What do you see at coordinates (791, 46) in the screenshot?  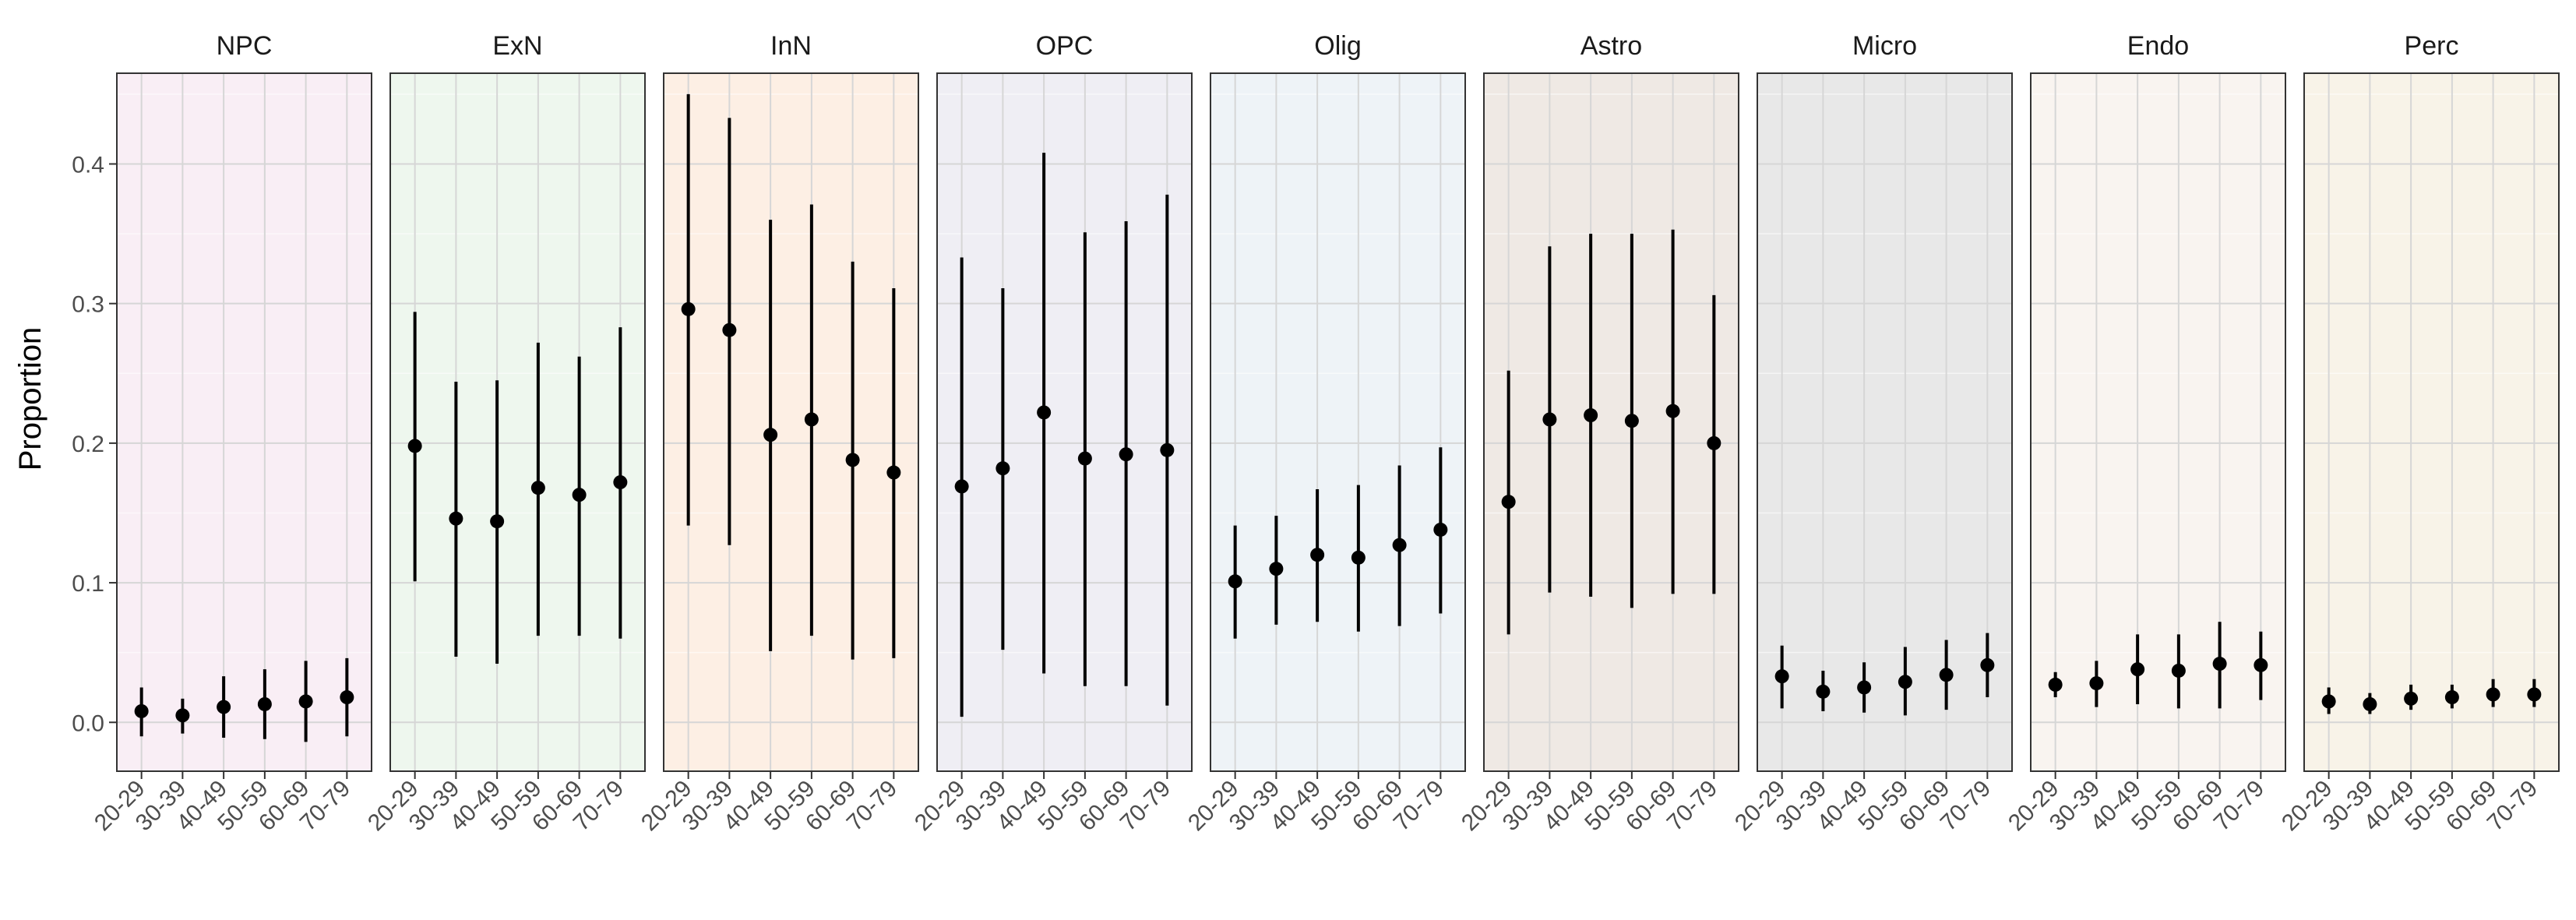 I see `facet-strip-label: InN` at bounding box center [791, 46].